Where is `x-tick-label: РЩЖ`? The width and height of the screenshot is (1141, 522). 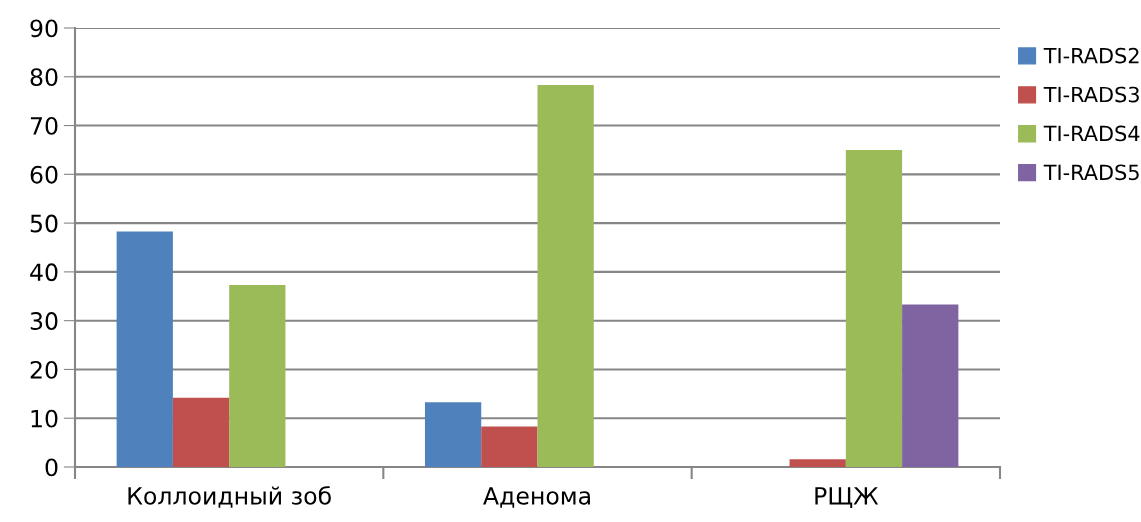 x-tick-label: РЩЖ is located at coordinates (847, 498).